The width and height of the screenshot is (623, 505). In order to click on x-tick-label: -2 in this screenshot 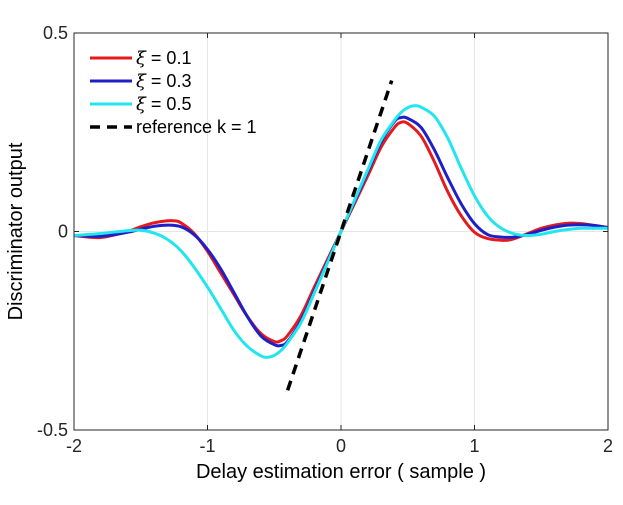, I will do `click(74, 446)`.